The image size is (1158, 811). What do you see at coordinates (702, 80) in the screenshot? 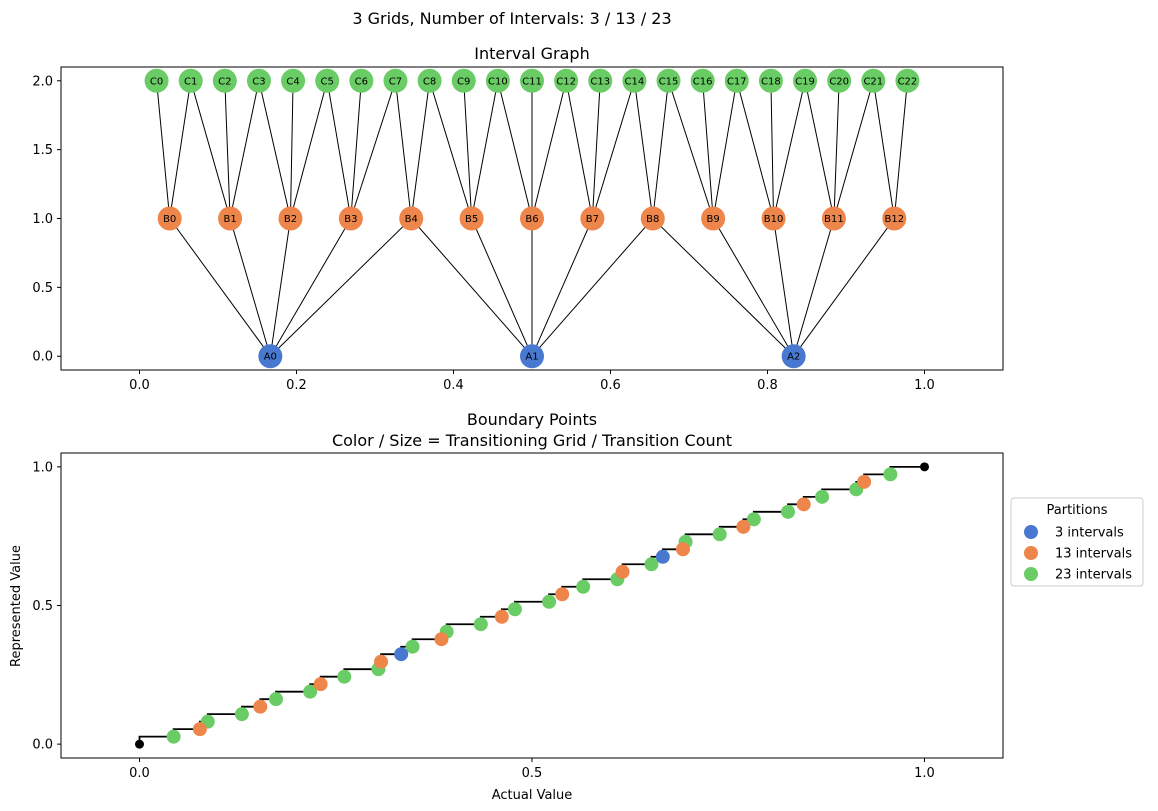
I see `graph-node-c16: C16` at bounding box center [702, 80].